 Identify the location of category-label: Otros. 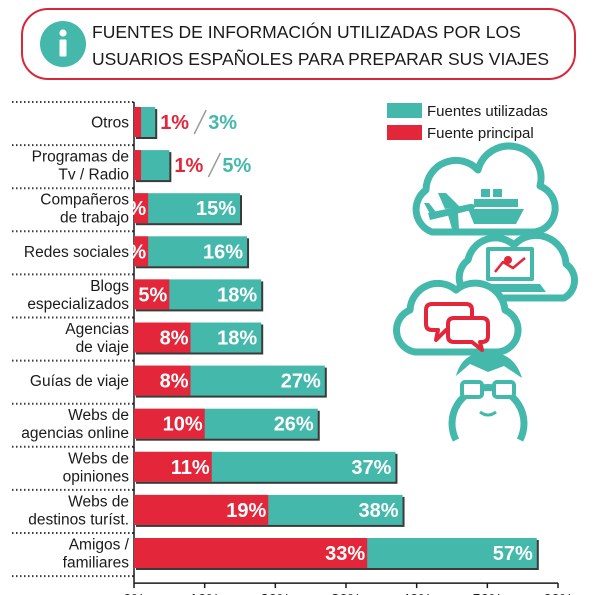
(110, 123).